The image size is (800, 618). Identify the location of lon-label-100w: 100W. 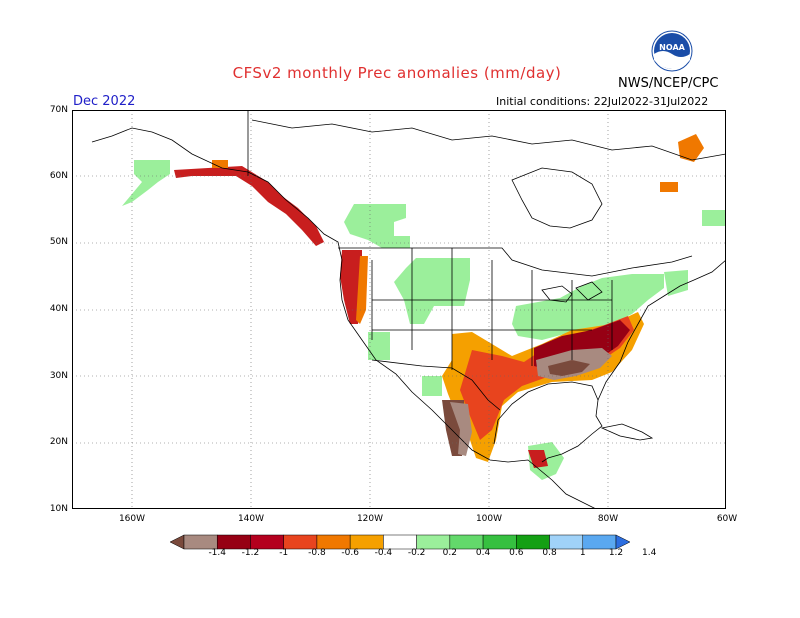
(489, 519).